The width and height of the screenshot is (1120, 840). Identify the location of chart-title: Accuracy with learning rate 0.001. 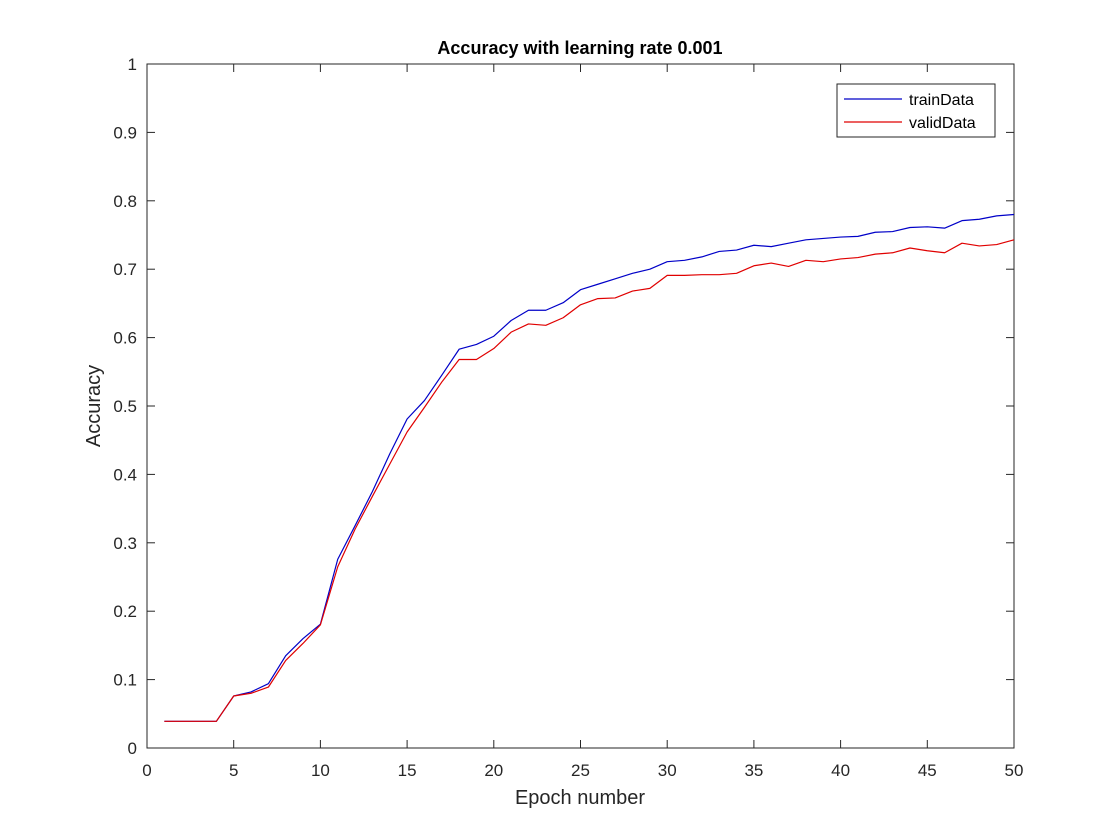
(579, 48).